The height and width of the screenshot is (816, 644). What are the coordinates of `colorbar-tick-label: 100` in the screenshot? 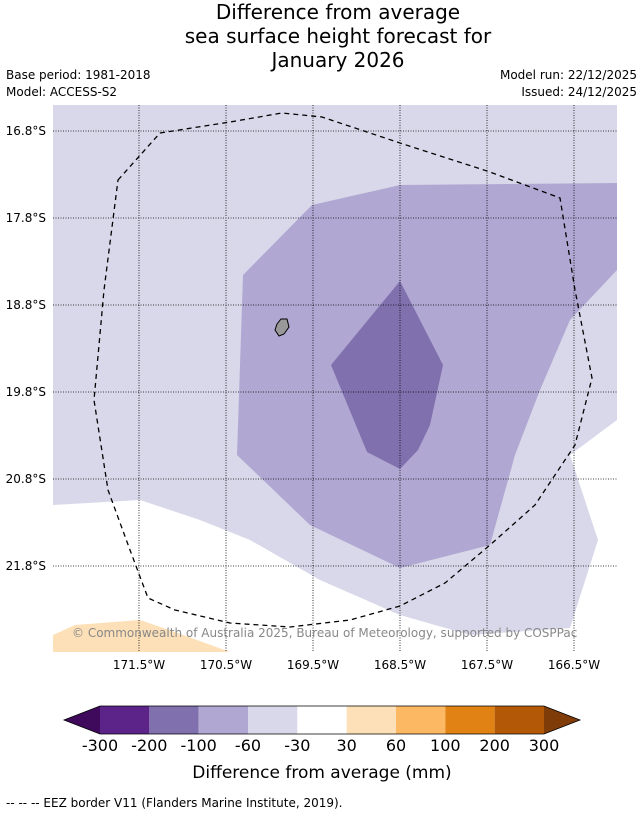 It's located at (445, 745).